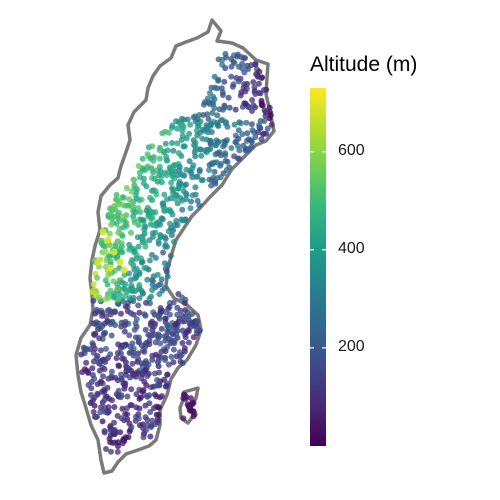 This screenshot has width=500, height=500. Describe the element at coordinates (351, 248) in the screenshot. I see `legend-tick-label: 400` at that location.